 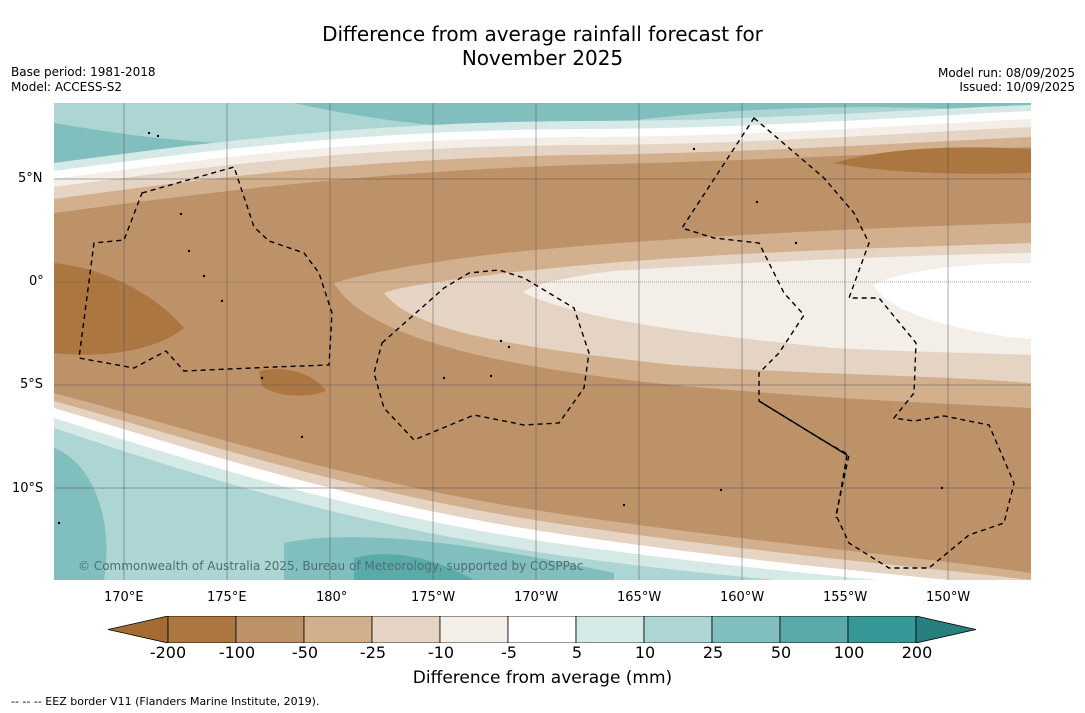 What do you see at coordinates (845, 597) in the screenshot?
I see `lon-label-155w: 155°W` at bounding box center [845, 597].